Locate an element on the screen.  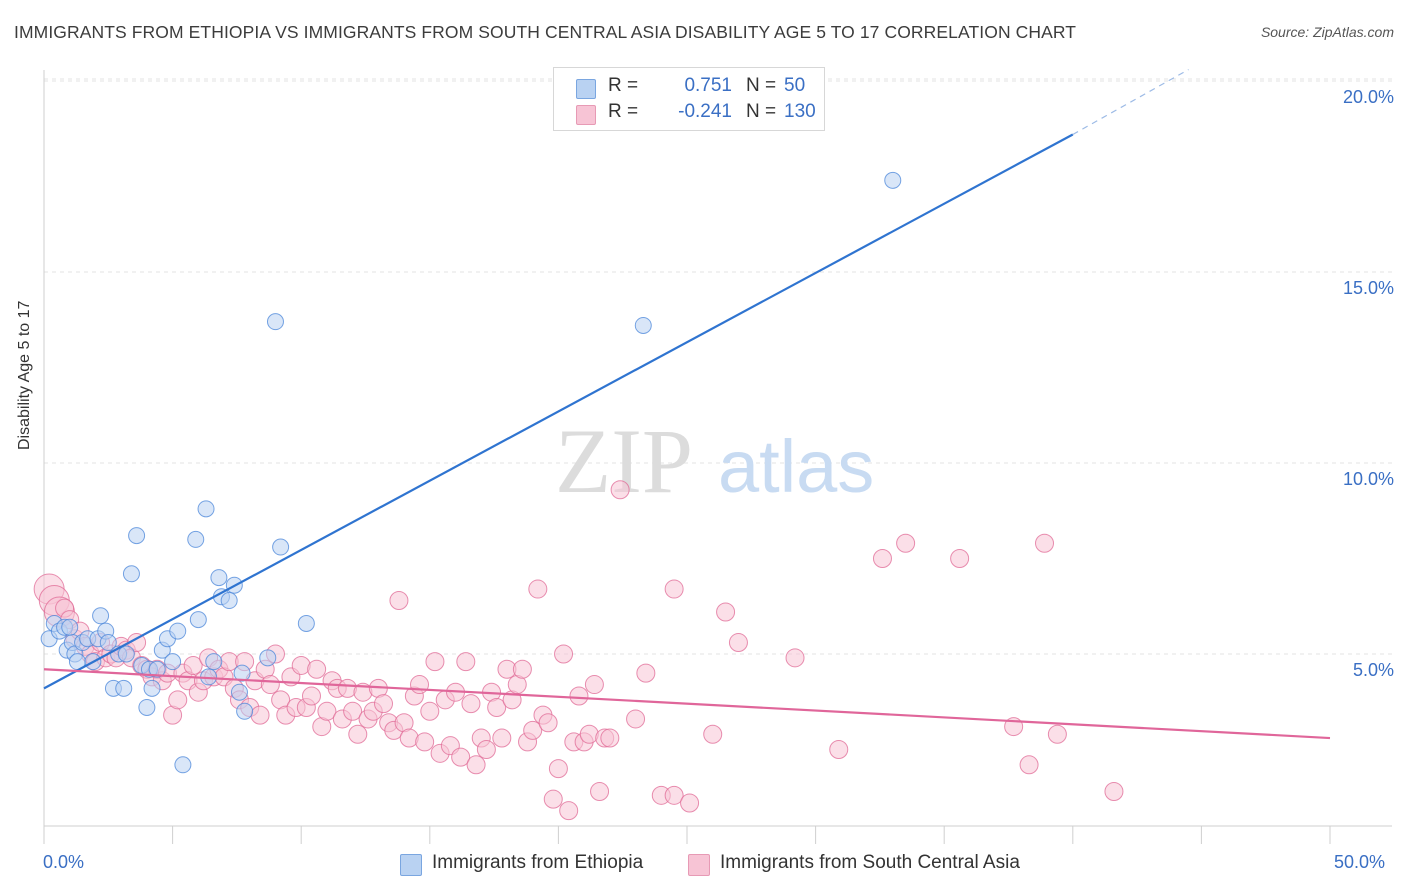
watermark-atlas: atlas is located at coordinates (796, 466).